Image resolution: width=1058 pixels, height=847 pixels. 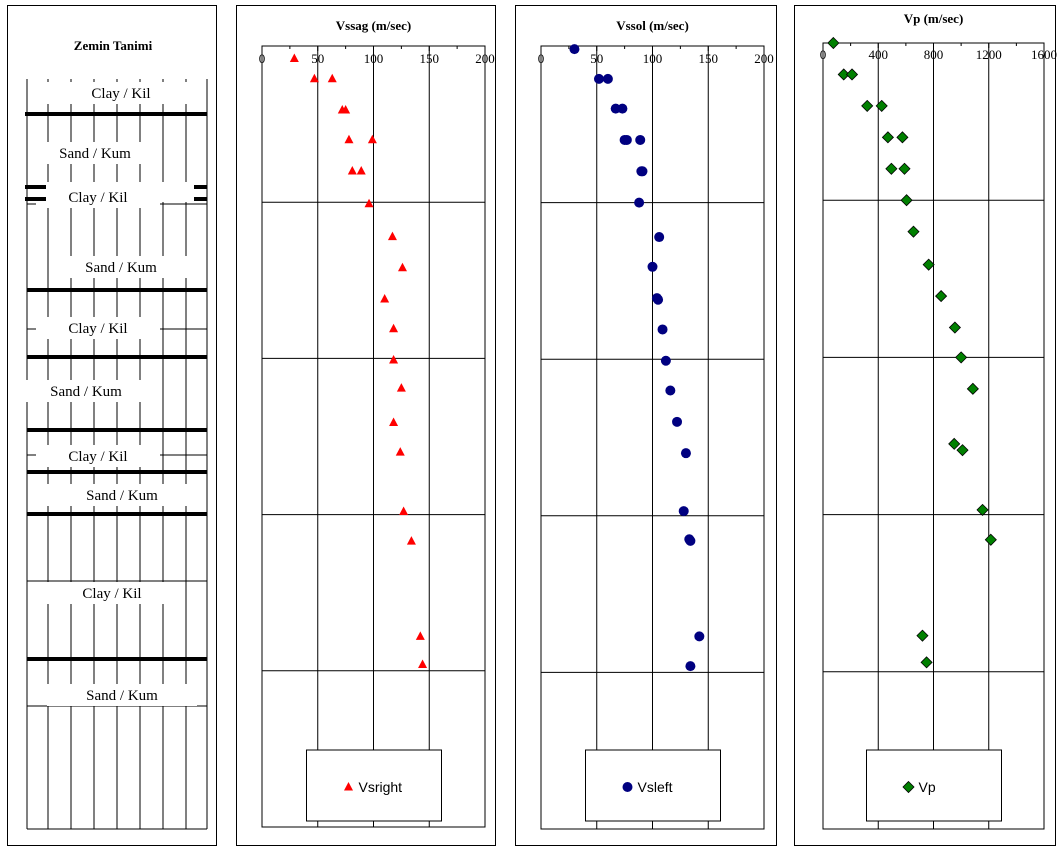 What do you see at coordinates (373, 25) in the screenshot?
I see `chart-title: Vssag (m/sec)` at bounding box center [373, 25].